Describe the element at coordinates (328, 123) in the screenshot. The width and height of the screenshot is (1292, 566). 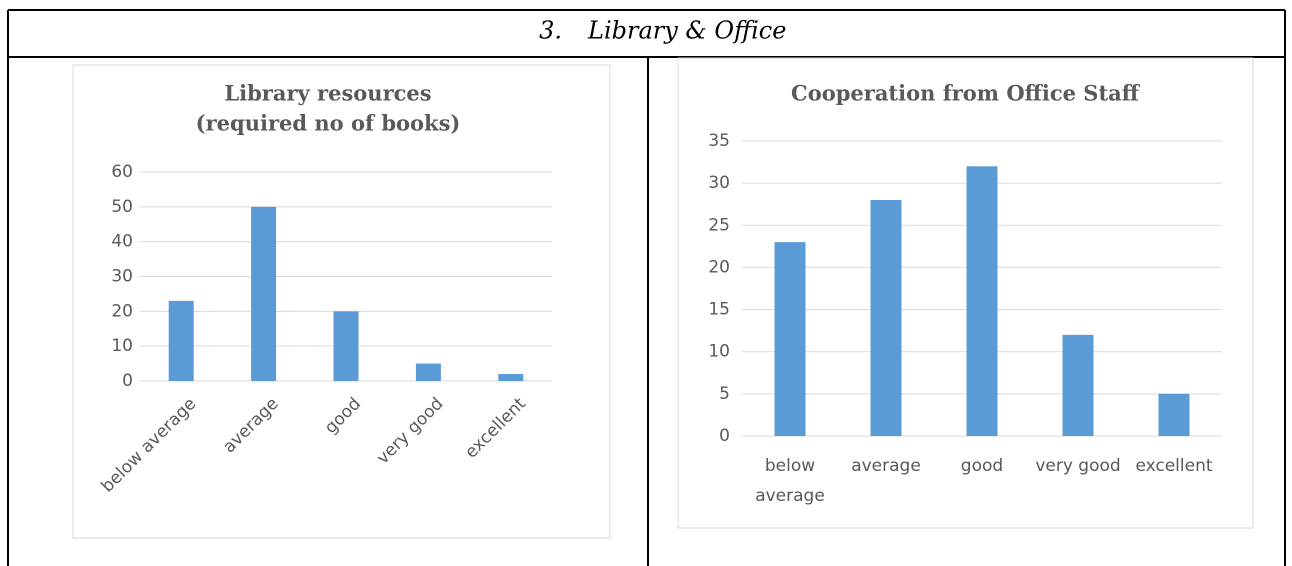
I see `chart-title: (required no of books)` at that location.